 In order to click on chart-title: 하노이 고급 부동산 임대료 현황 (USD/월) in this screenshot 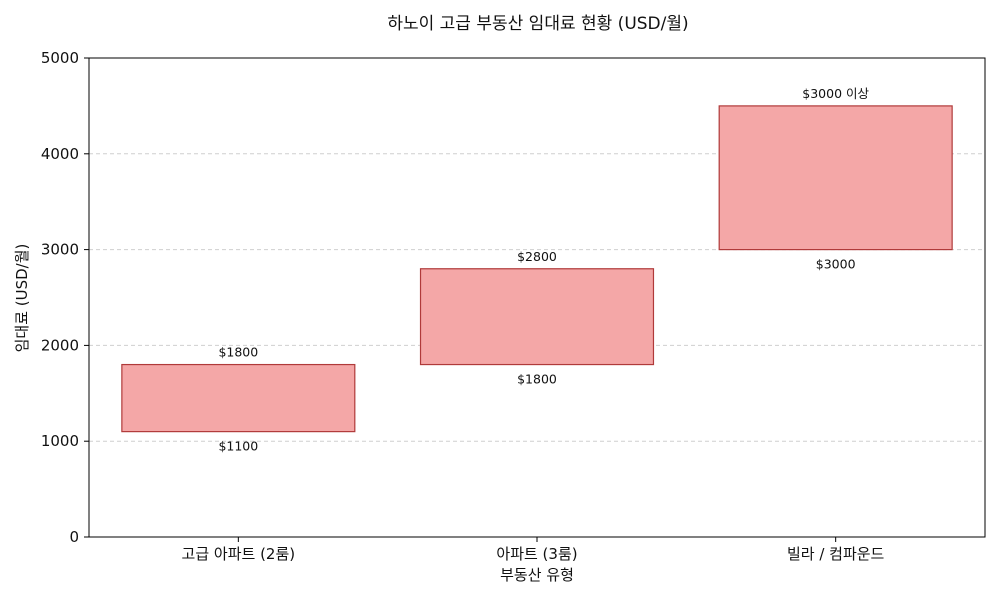, I will do `click(537, 24)`.